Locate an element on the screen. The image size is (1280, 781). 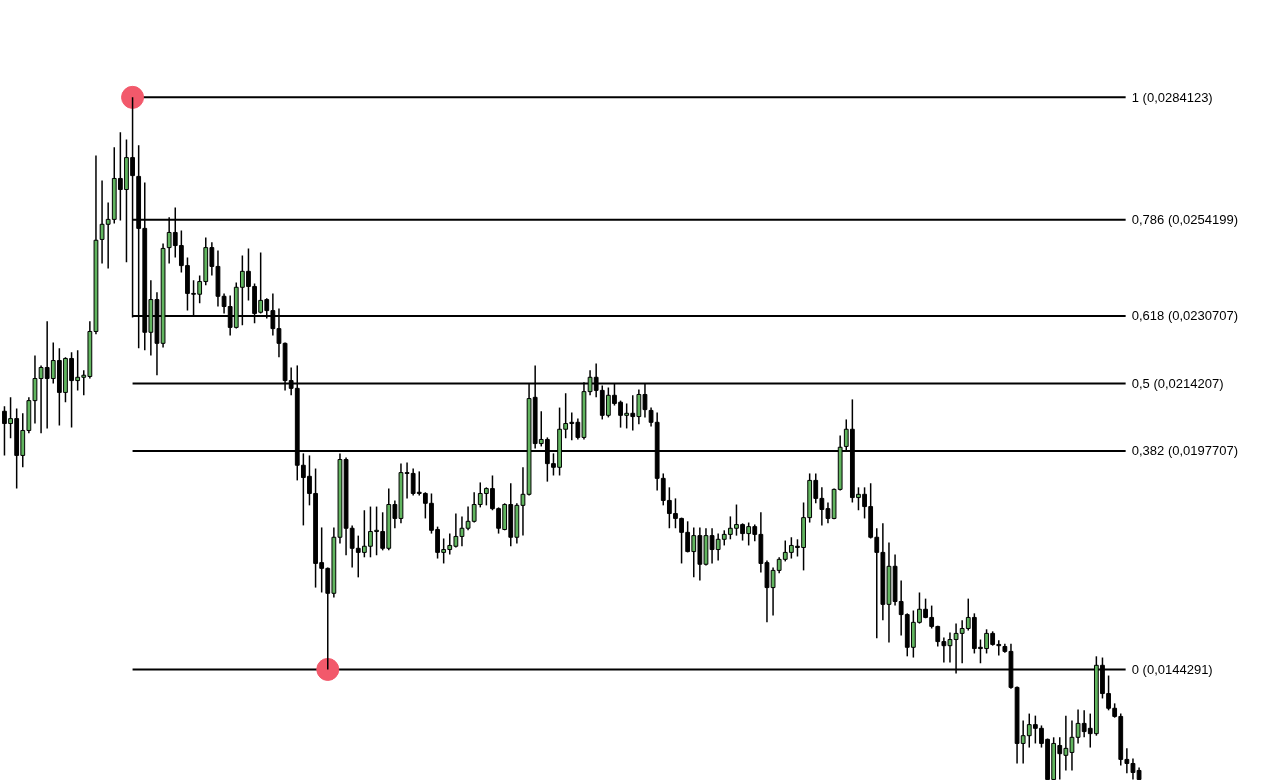
ref-line-label: 1 (0,0284123) is located at coordinates (1172, 97).